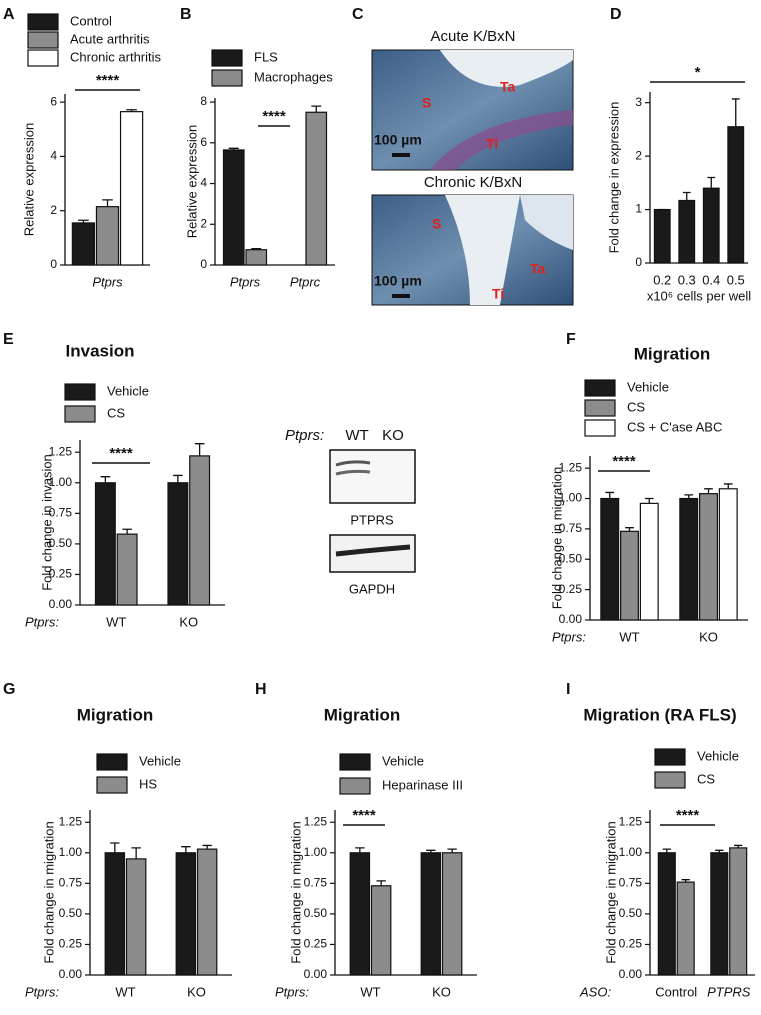 This screenshot has width=761, height=1015. I want to click on legend-label: HS, so click(148, 783).